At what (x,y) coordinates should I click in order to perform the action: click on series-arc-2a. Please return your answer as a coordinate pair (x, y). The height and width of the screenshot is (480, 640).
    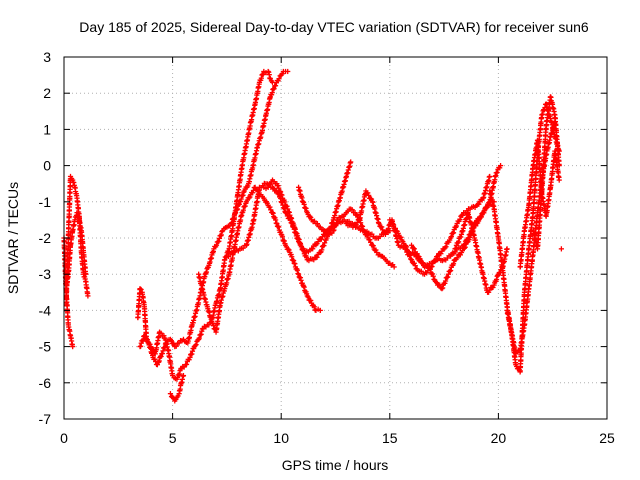
    Looking at the image, I should click on (205, 225).